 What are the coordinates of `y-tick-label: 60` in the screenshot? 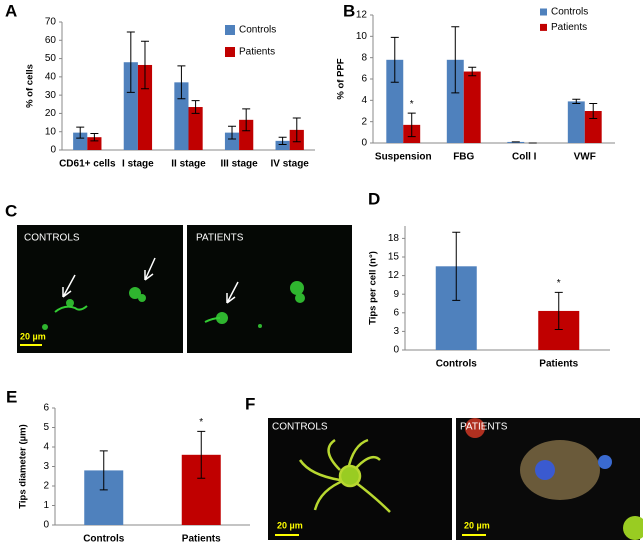 It's located at (51, 40).